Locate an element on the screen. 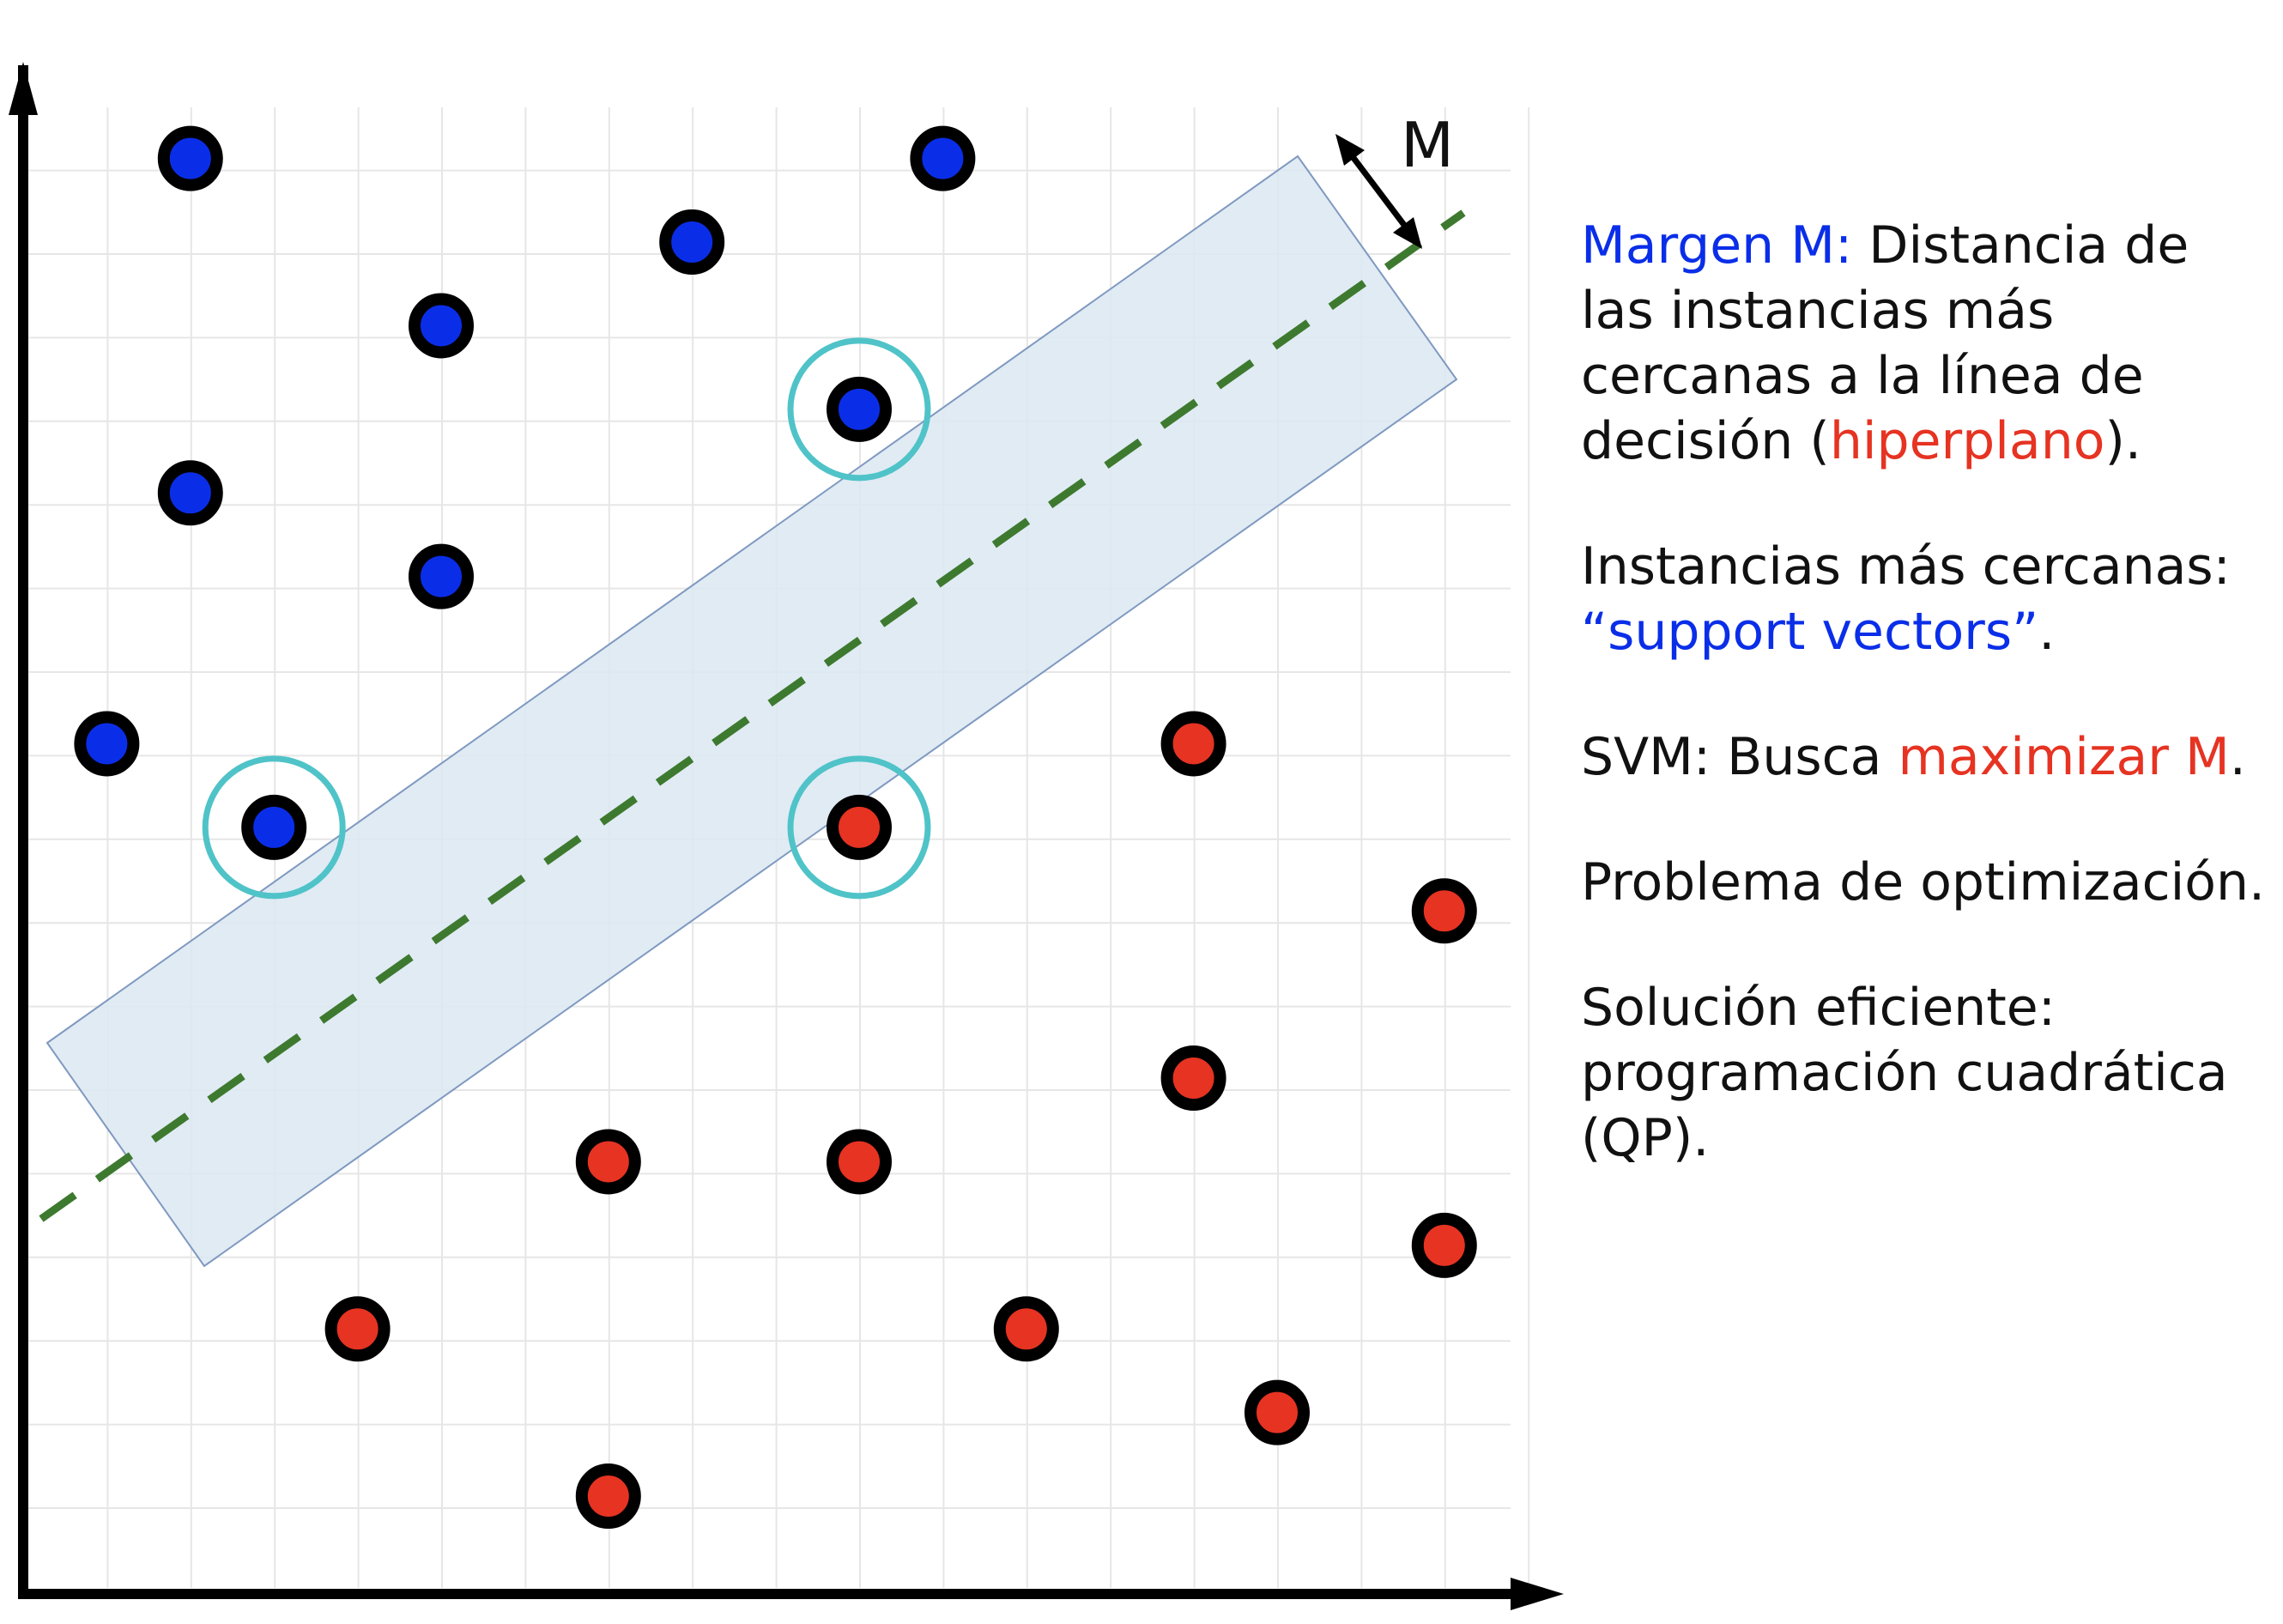 The width and height of the screenshot is (2283, 1624). margin-definition-end: ). is located at coordinates (2122, 441).